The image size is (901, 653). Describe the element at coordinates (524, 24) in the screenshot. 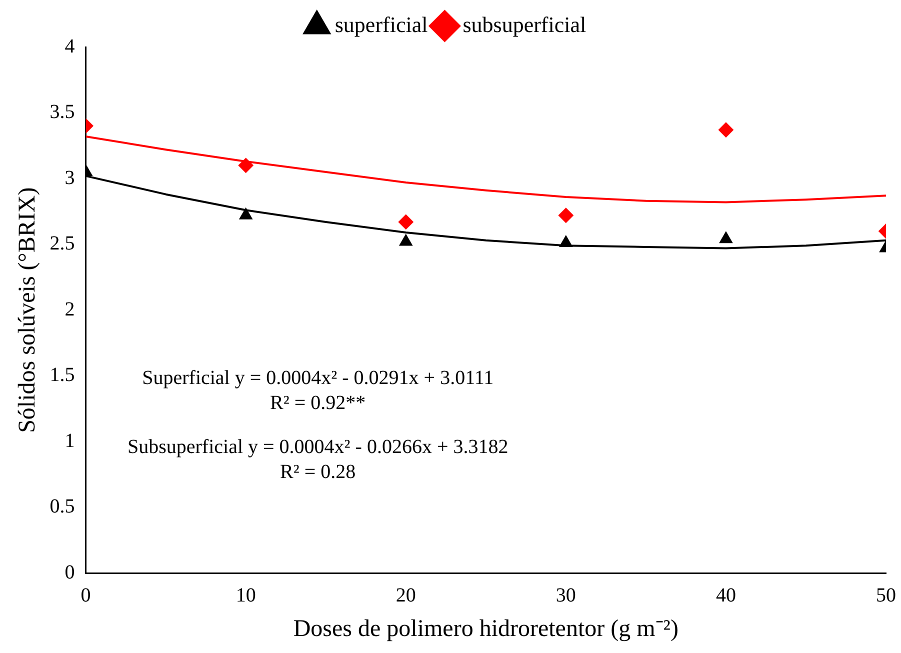

I see `legend-label: subsuperficial` at that location.